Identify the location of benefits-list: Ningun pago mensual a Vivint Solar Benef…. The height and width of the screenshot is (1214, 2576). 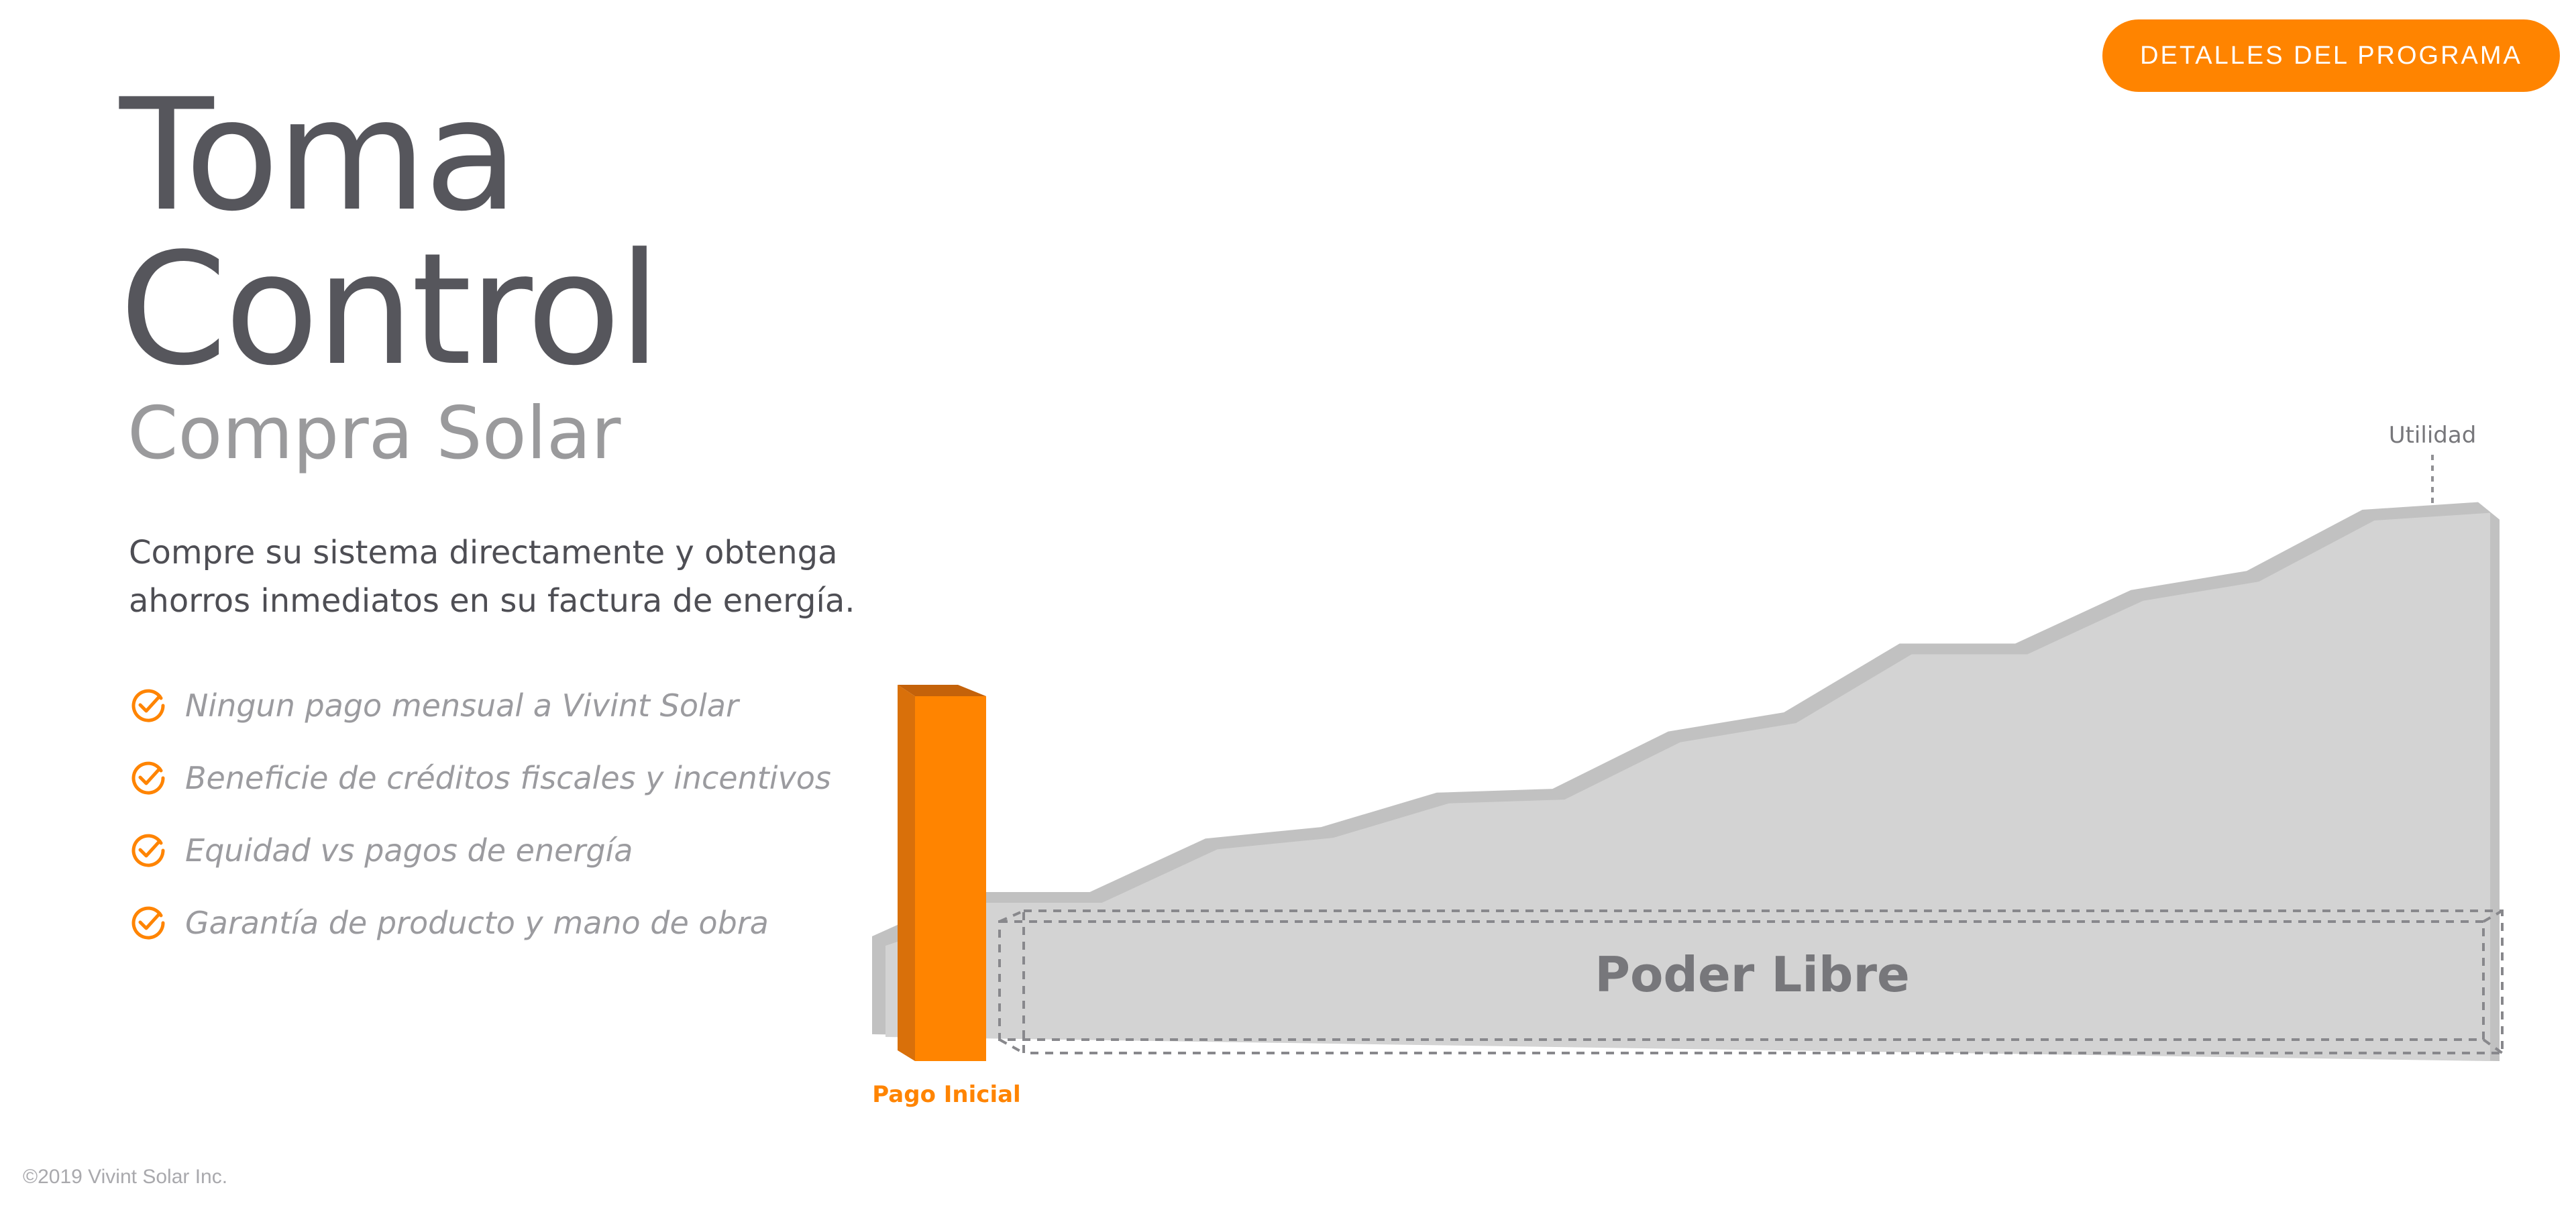
(479, 814).